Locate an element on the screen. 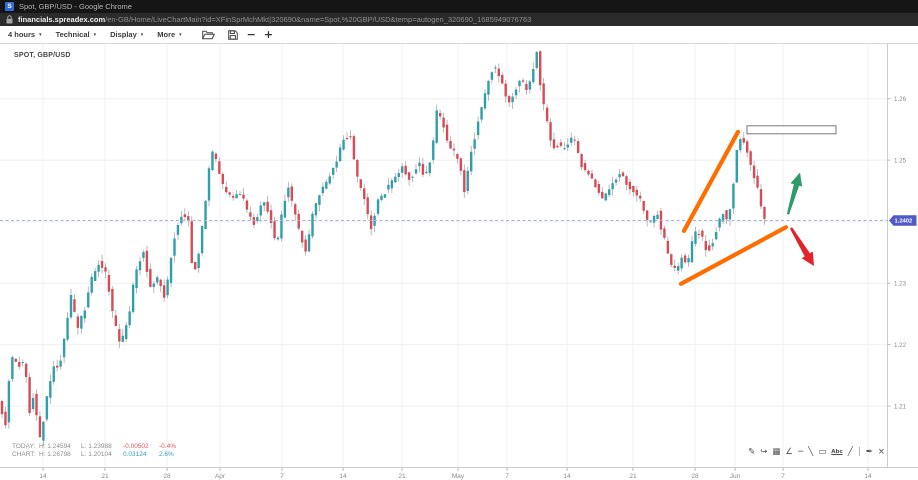 The image size is (918, 480). x-axis-label: Apr is located at coordinates (220, 476).